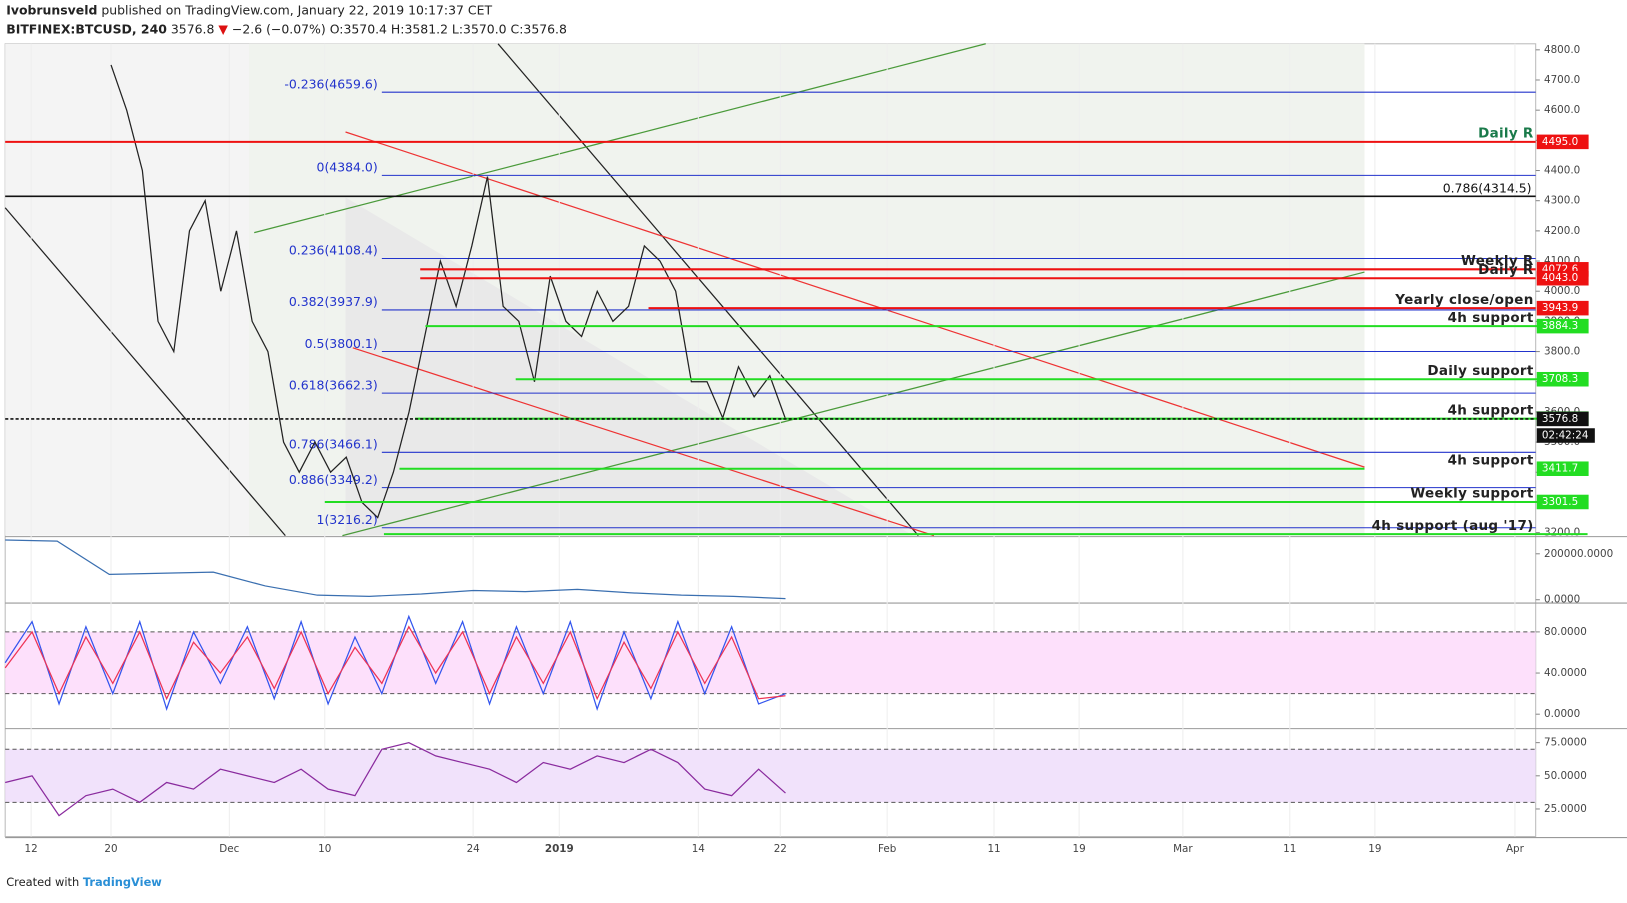 This screenshot has height=903, width=1627. What do you see at coordinates (347, 167) in the screenshot?
I see `fib-label: 0(4384.0)` at bounding box center [347, 167].